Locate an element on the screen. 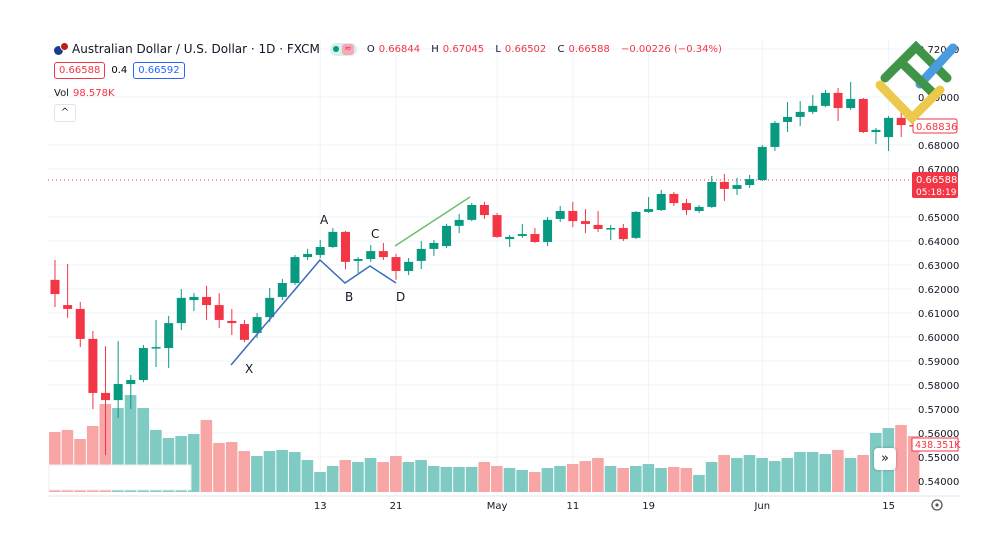  y-tick-label: 0.57000 is located at coordinates (938, 410).